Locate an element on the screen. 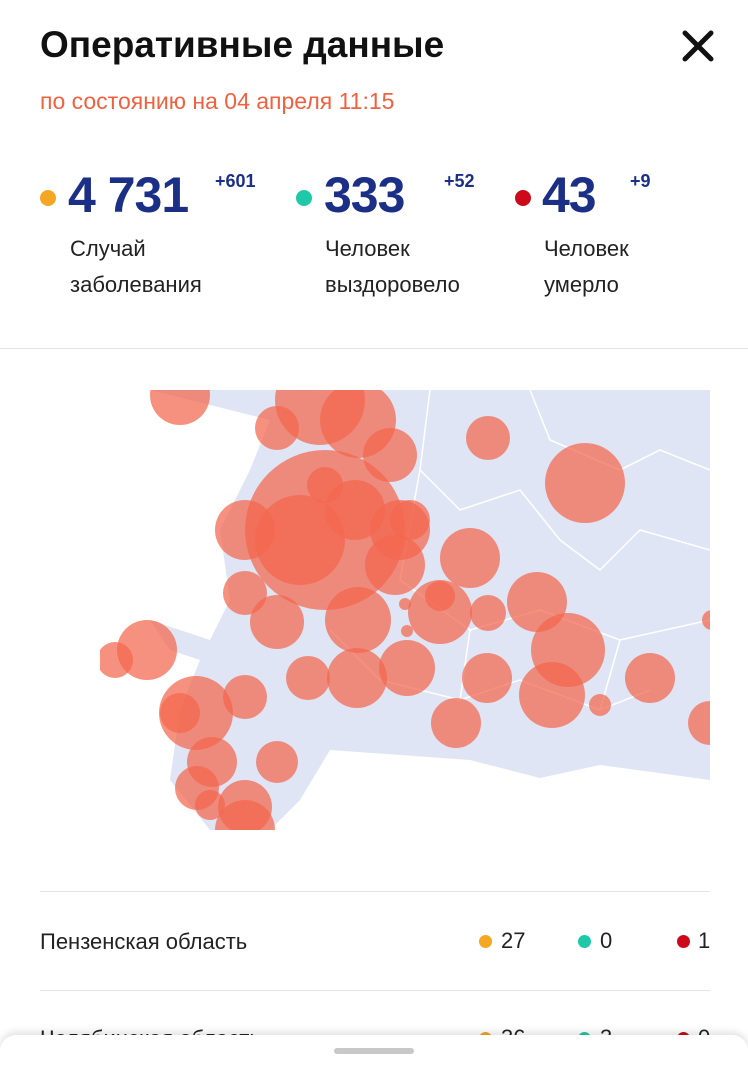 Image resolution: width=748 pixels, height=1075 pixels. region-name: Пензенская область is located at coordinates (144, 941).